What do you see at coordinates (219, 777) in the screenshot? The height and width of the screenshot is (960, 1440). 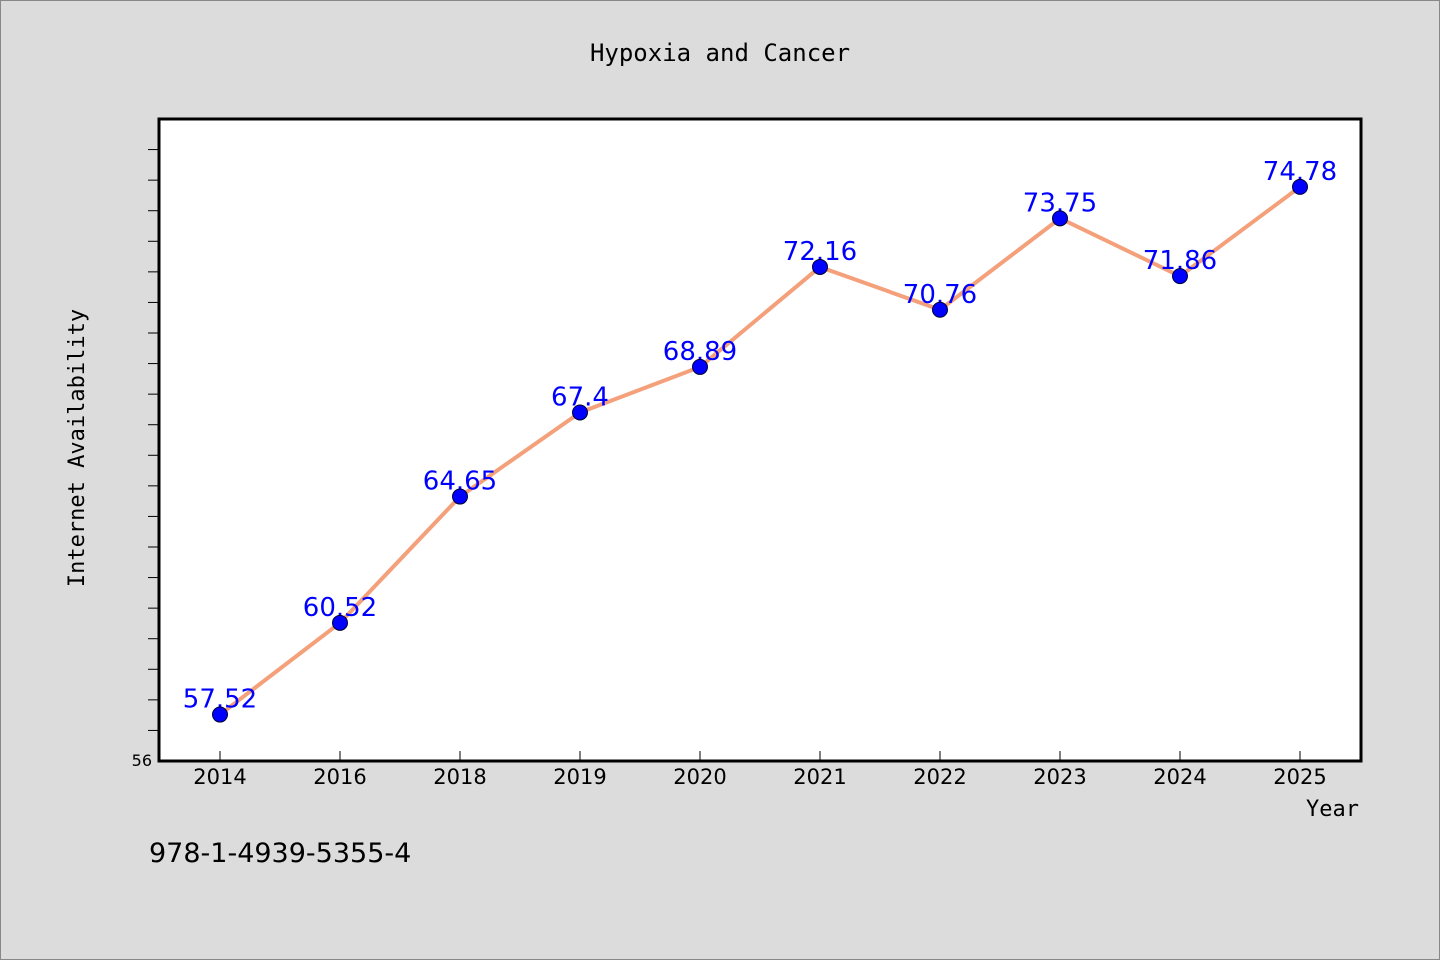 I see `x-tick-label: 2014` at bounding box center [219, 777].